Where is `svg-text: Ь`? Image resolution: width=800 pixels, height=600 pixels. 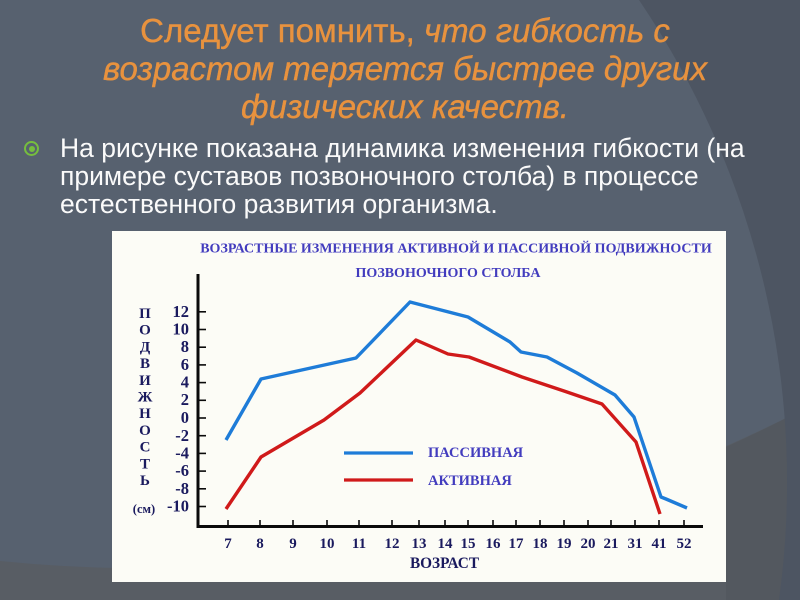
svg-text: Ь is located at coordinates (145, 481).